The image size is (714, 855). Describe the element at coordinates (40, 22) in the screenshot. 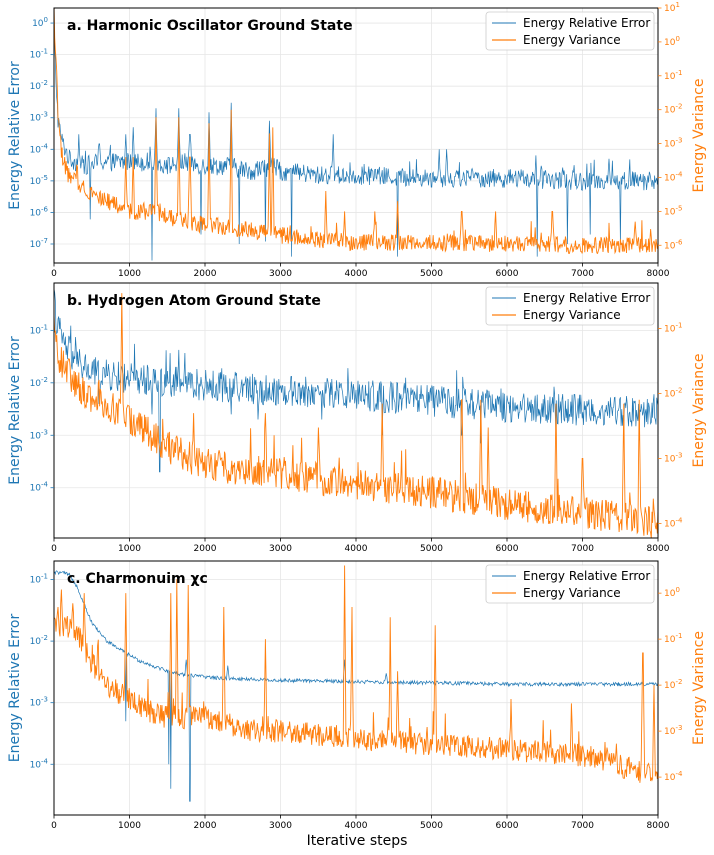

I see `y-left-tick-label: 10⁰` at that location.